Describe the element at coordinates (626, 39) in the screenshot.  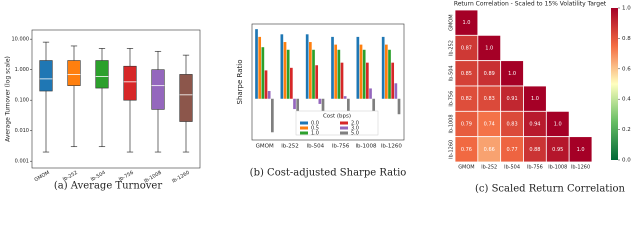
I see `colorbar-tick-label: 0.8` at that location.